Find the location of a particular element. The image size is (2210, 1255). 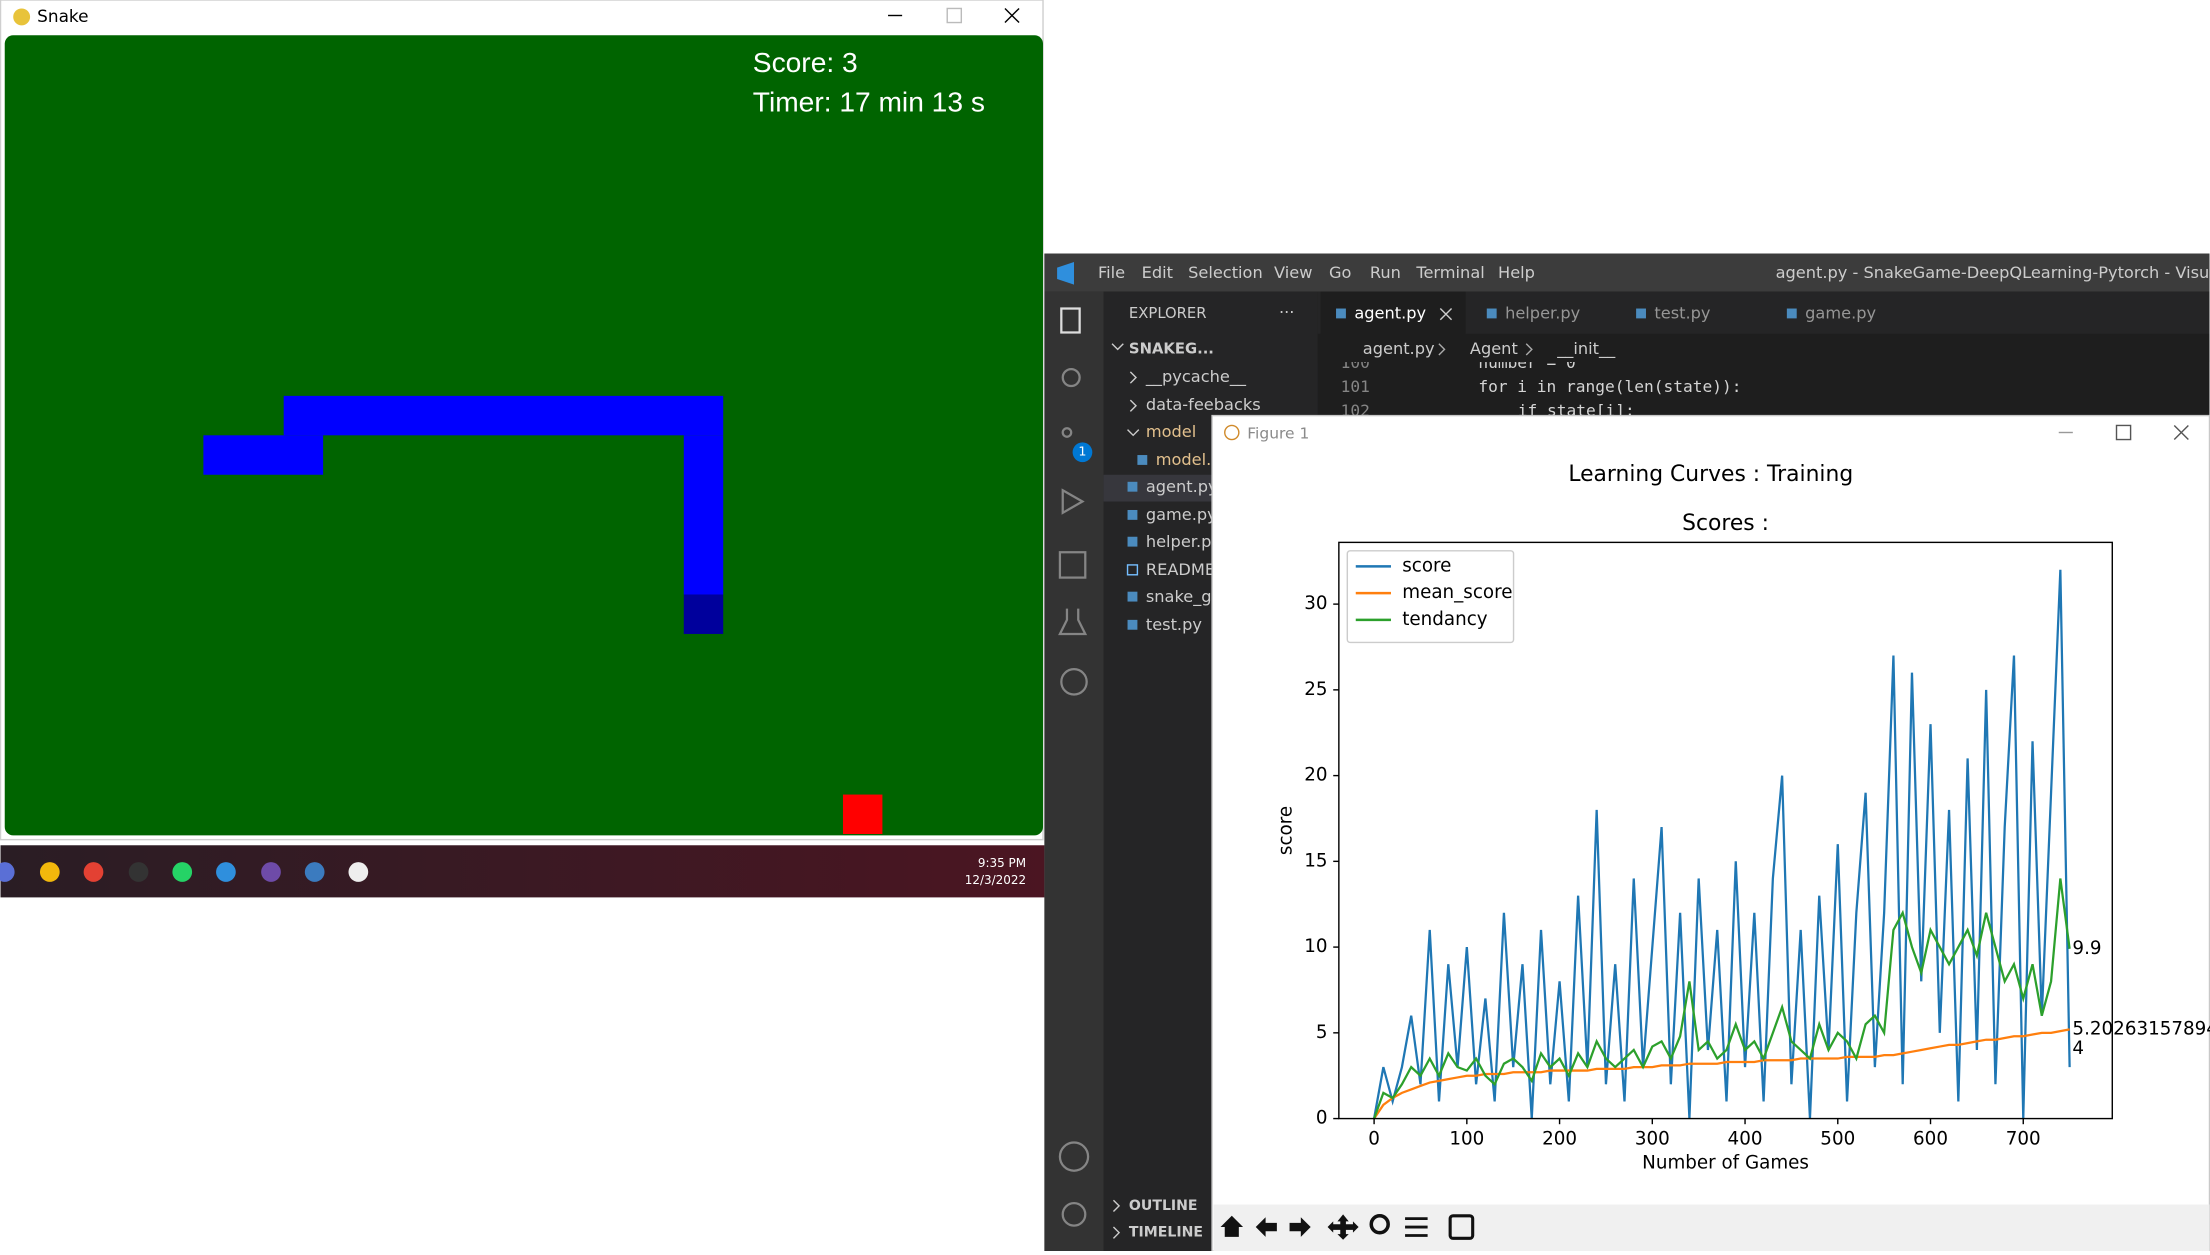

home-button is located at coordinates (1232, 1226).